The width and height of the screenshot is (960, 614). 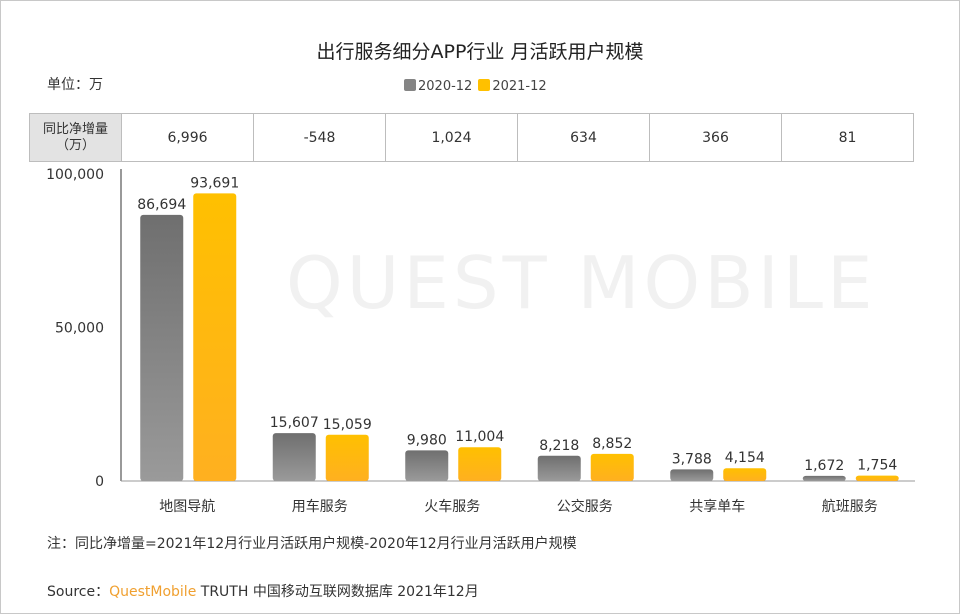 What do you see at coordinates (320, 506) in the screenshot?
I see `x-tick-label: 用车服务` at bounding box center [320, 506].